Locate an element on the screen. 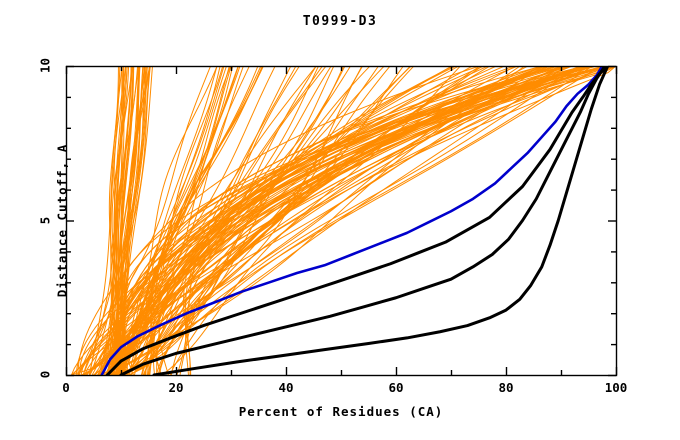 The image size is (680, 440). page-title: T0999-D3 is located at coordinates (340, 21).